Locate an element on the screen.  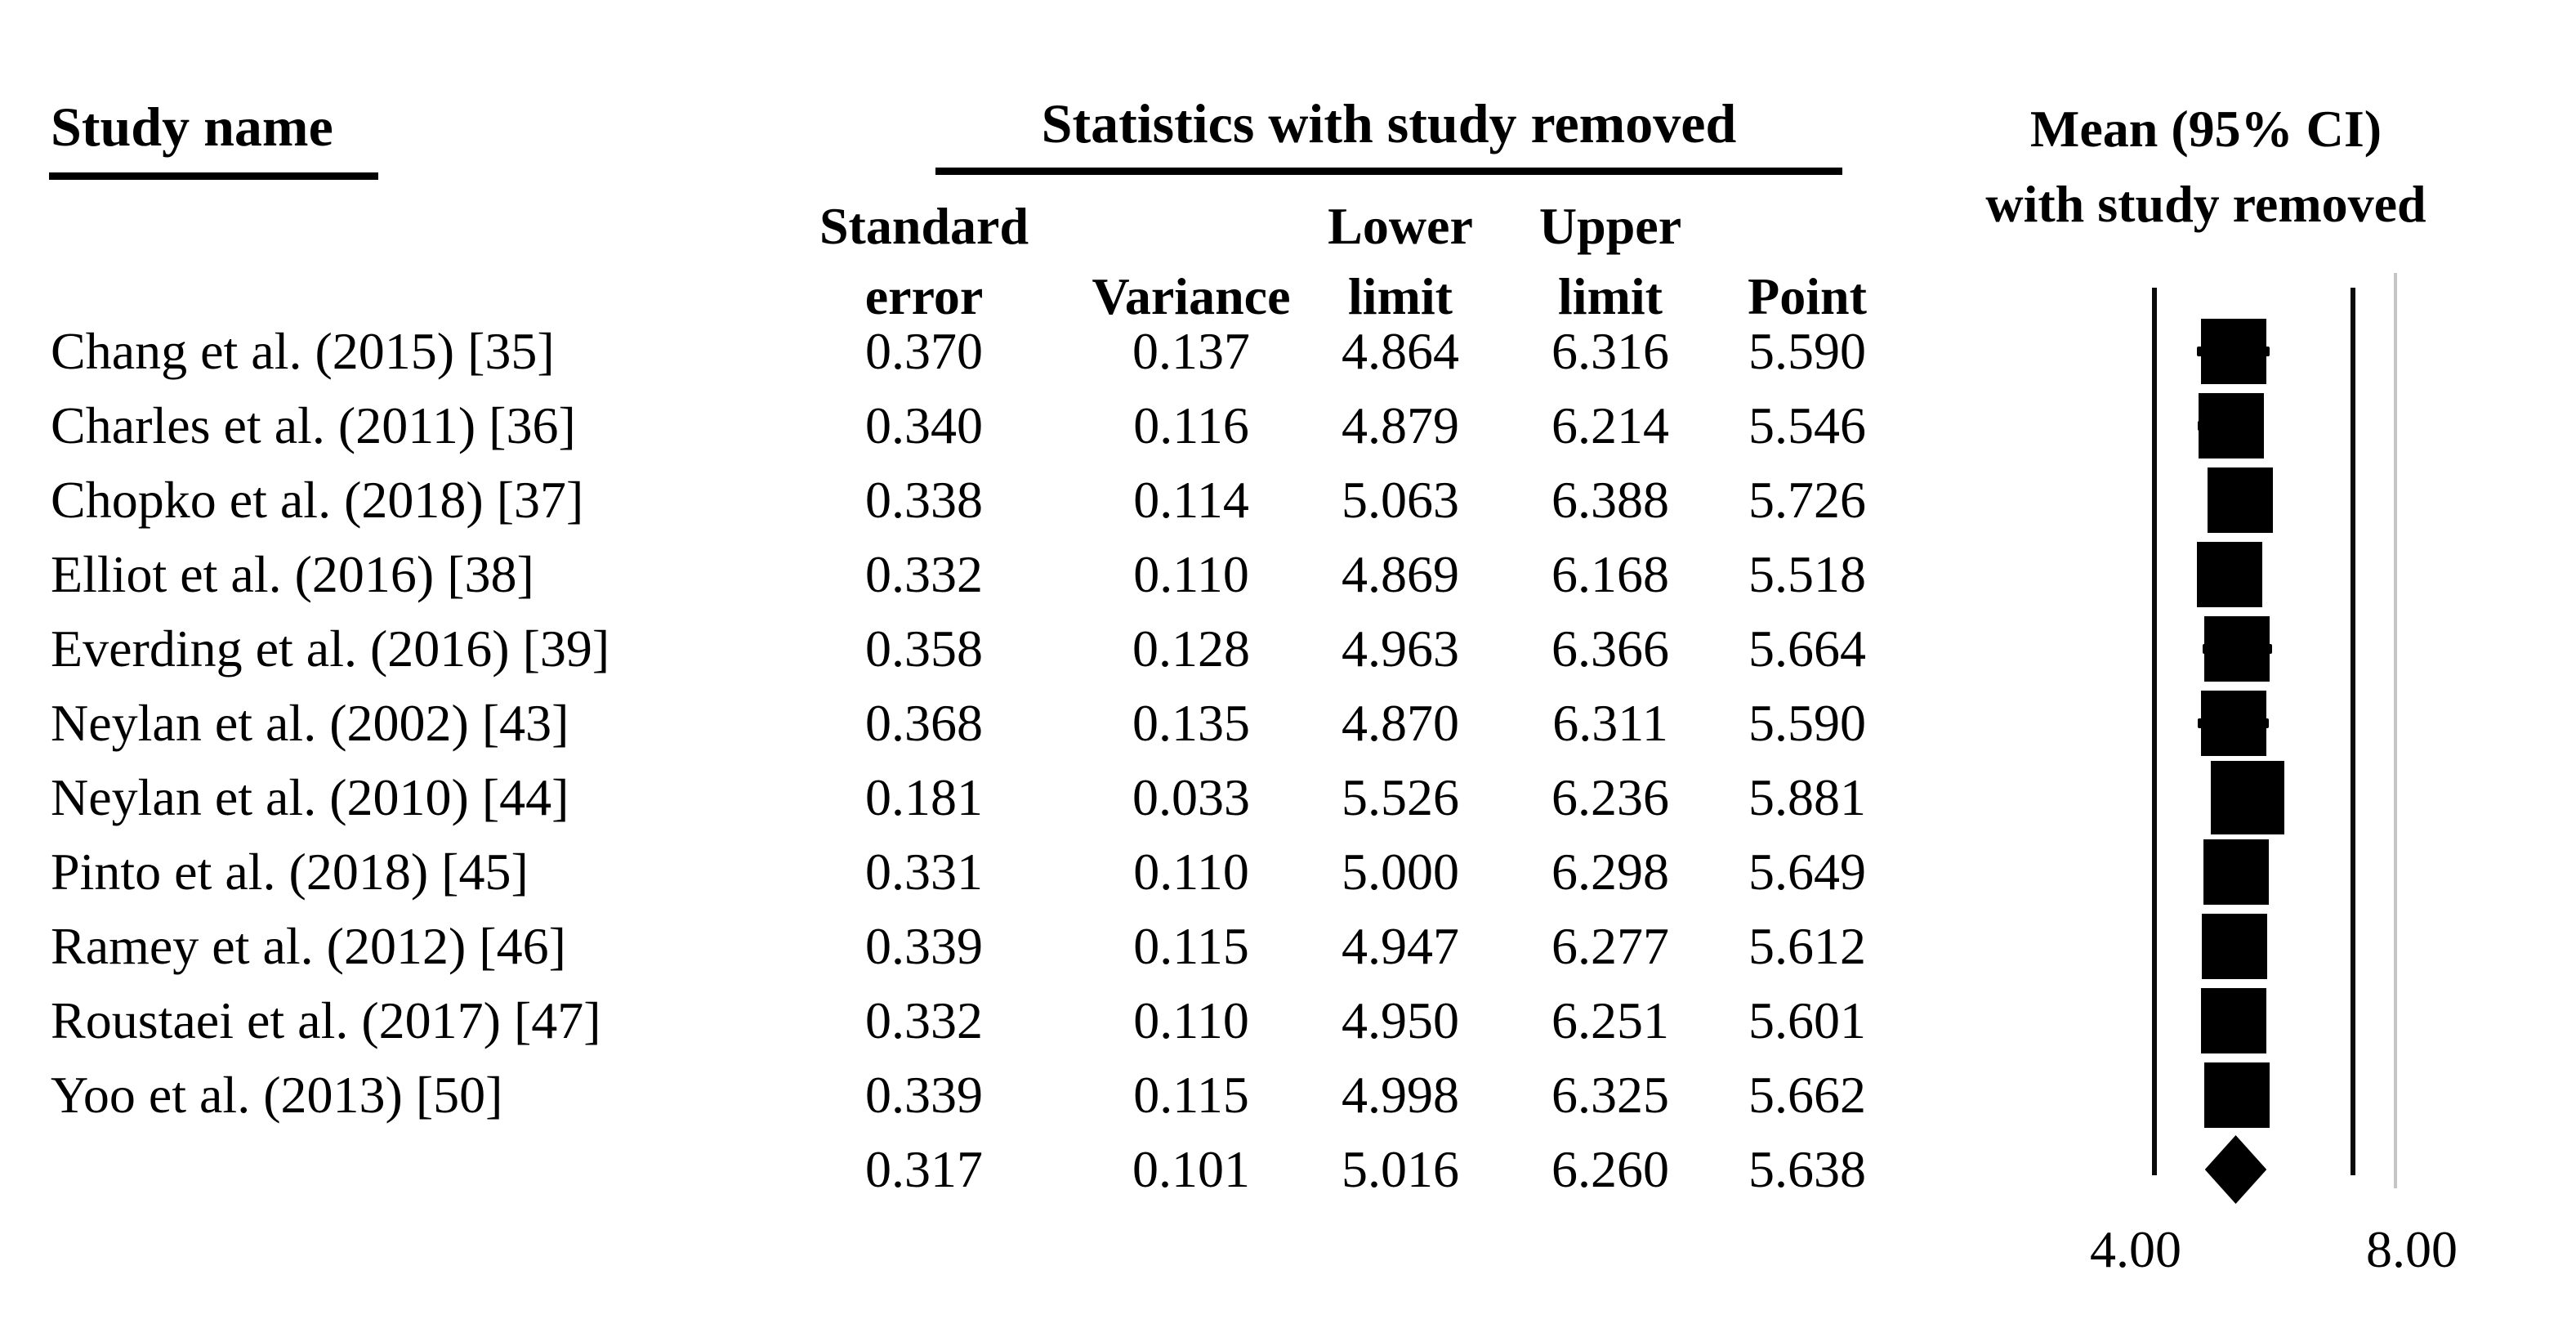
upper-limit-value: 6.168 is located at coordinates (1610, 574).